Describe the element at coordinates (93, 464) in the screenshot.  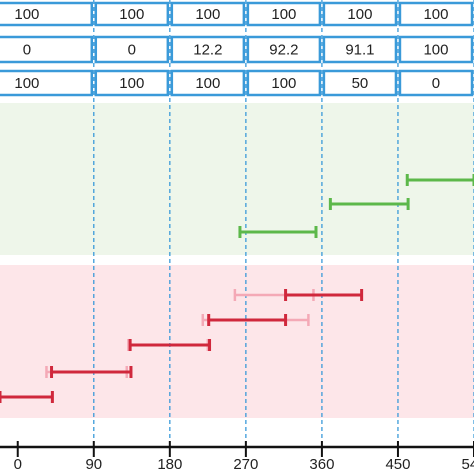
I see `x-tick-label: 90` at that location.